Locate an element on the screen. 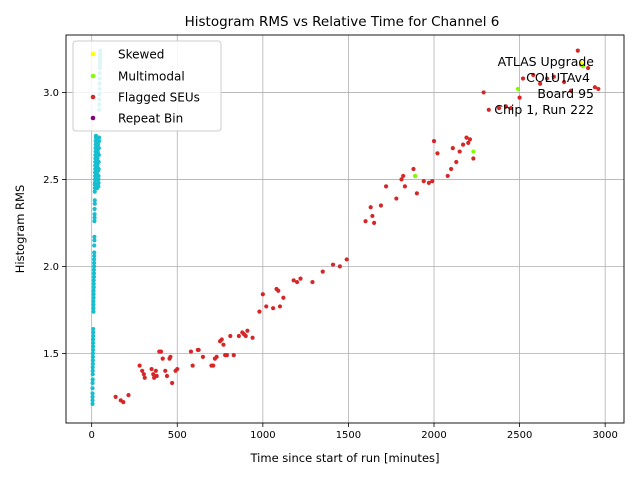 The width and height of the screenshot is (640, 480). annotation-line-4: Chip 1, Run 222 is located at coordinates (544, 109).